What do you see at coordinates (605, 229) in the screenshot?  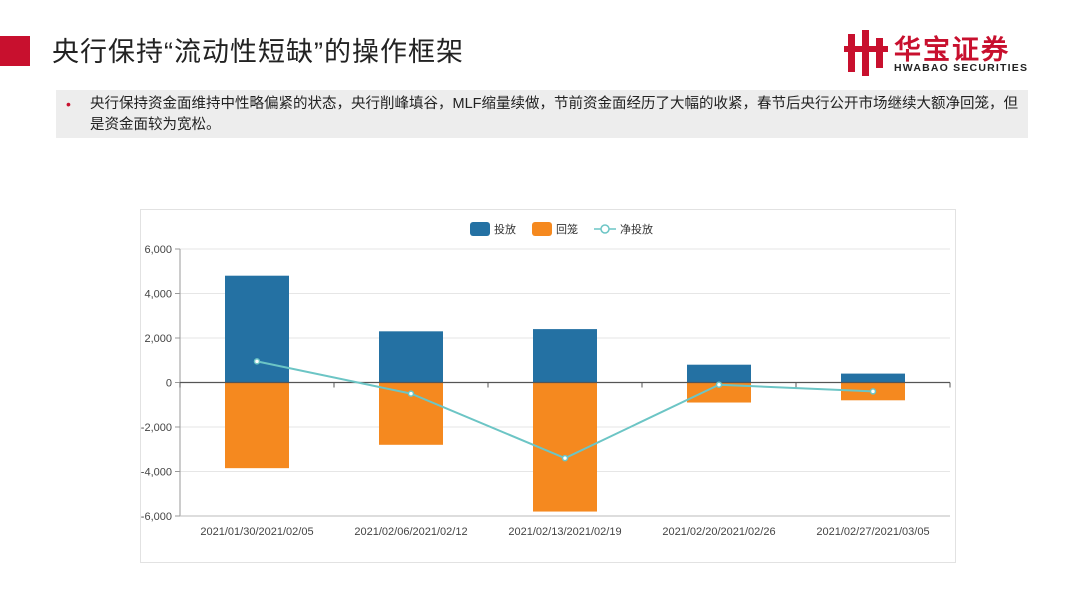 I see `legend-line-marker` at bounding box center [605, 229].